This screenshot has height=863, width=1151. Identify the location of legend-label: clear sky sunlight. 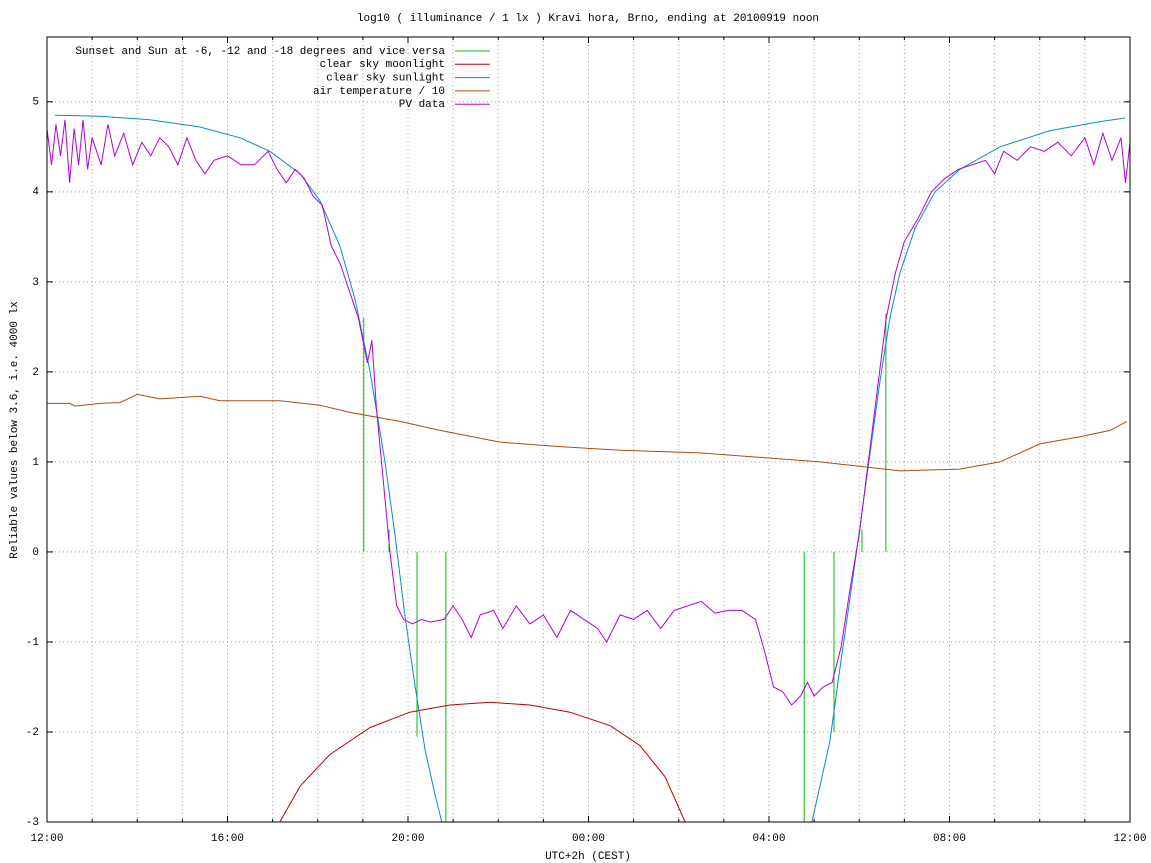
(385, 79).